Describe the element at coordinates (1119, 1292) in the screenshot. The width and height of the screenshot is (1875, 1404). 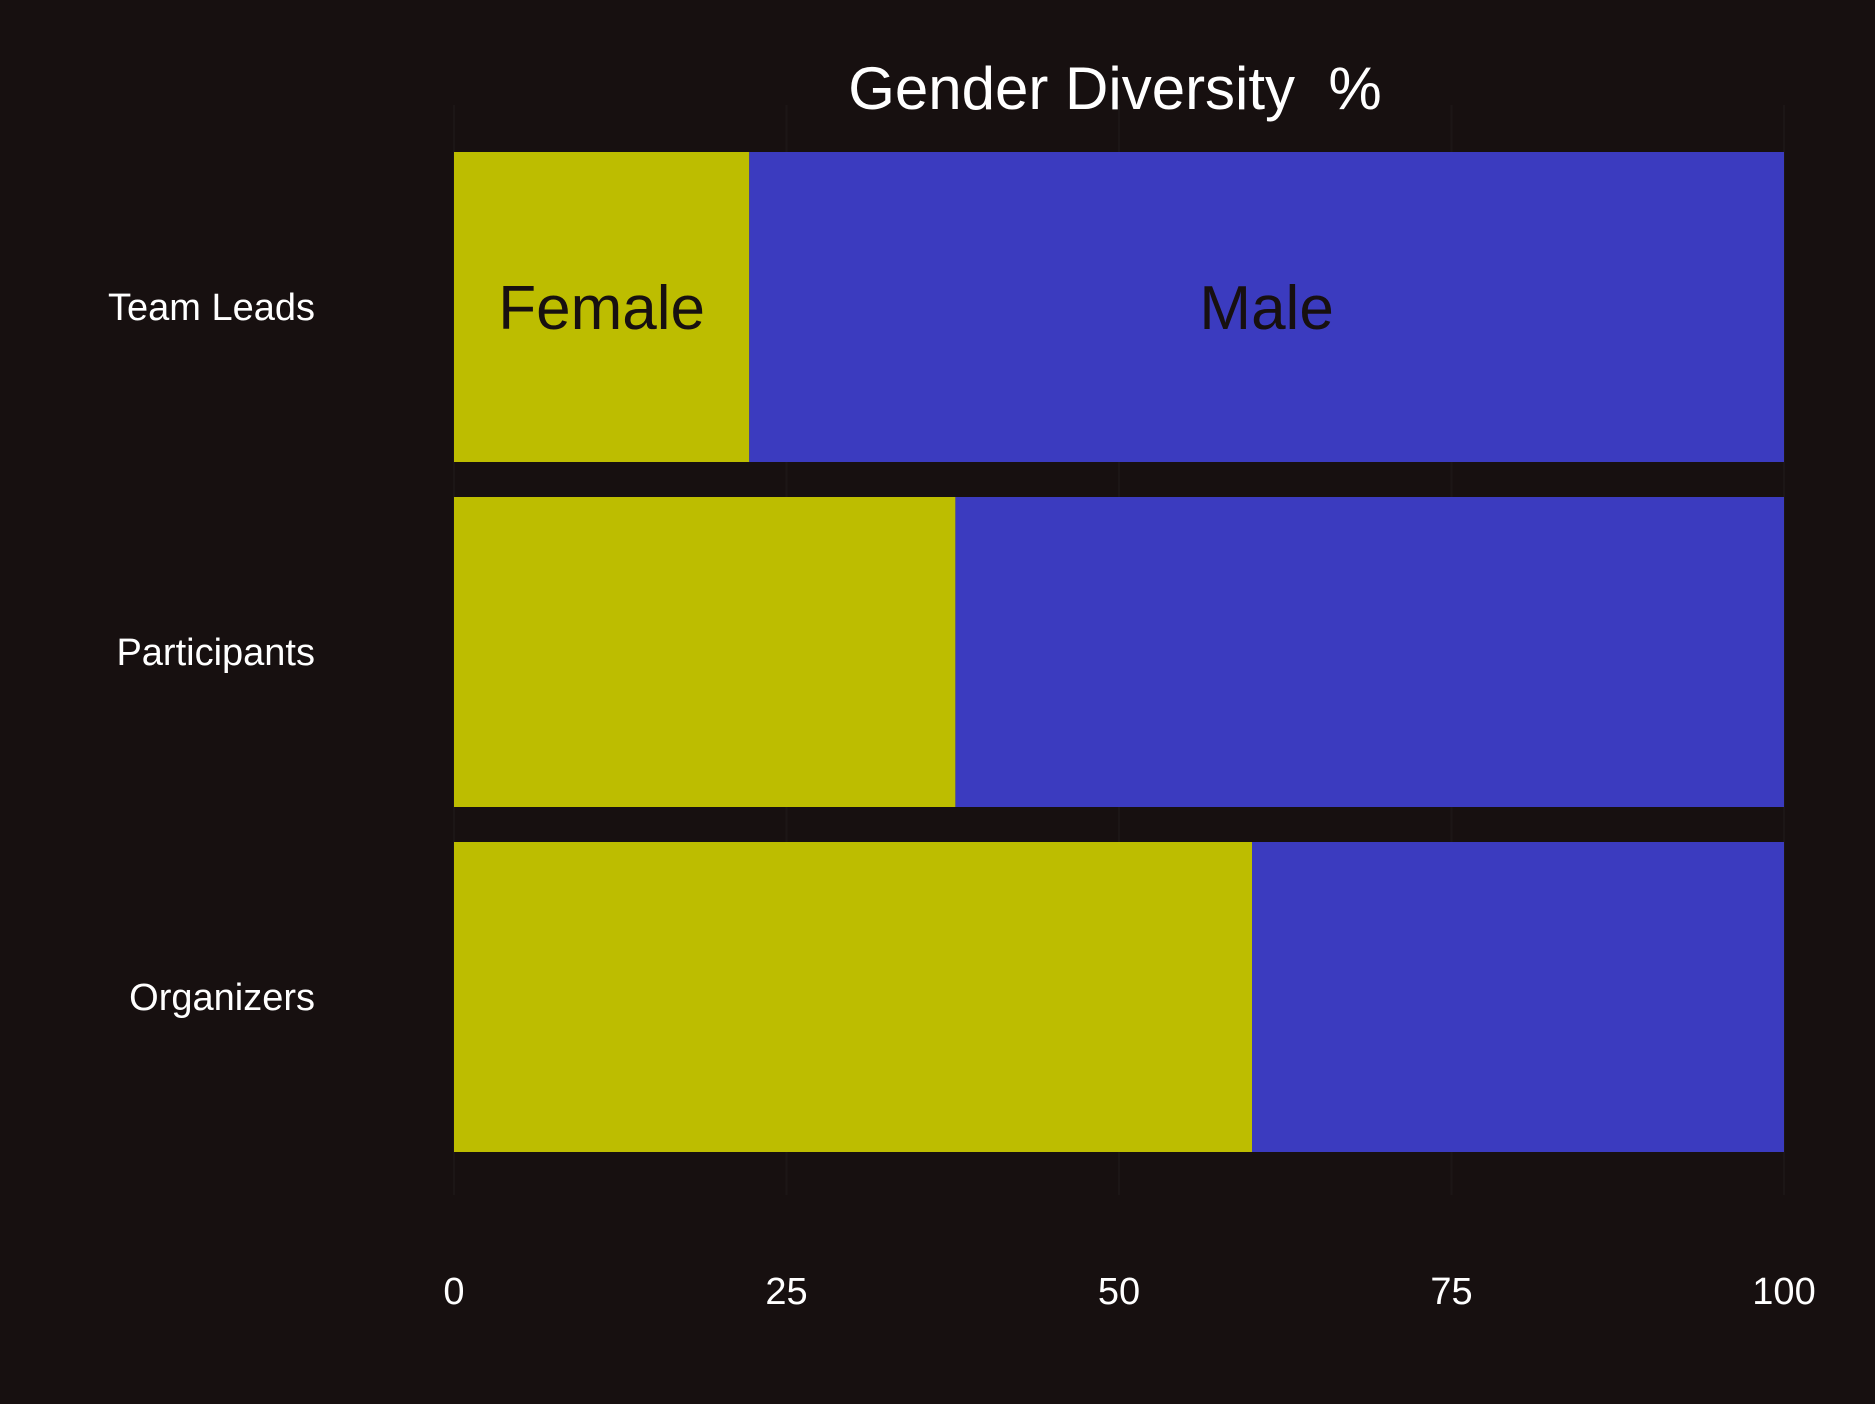
I see `x-tick-50: 50` at that location.